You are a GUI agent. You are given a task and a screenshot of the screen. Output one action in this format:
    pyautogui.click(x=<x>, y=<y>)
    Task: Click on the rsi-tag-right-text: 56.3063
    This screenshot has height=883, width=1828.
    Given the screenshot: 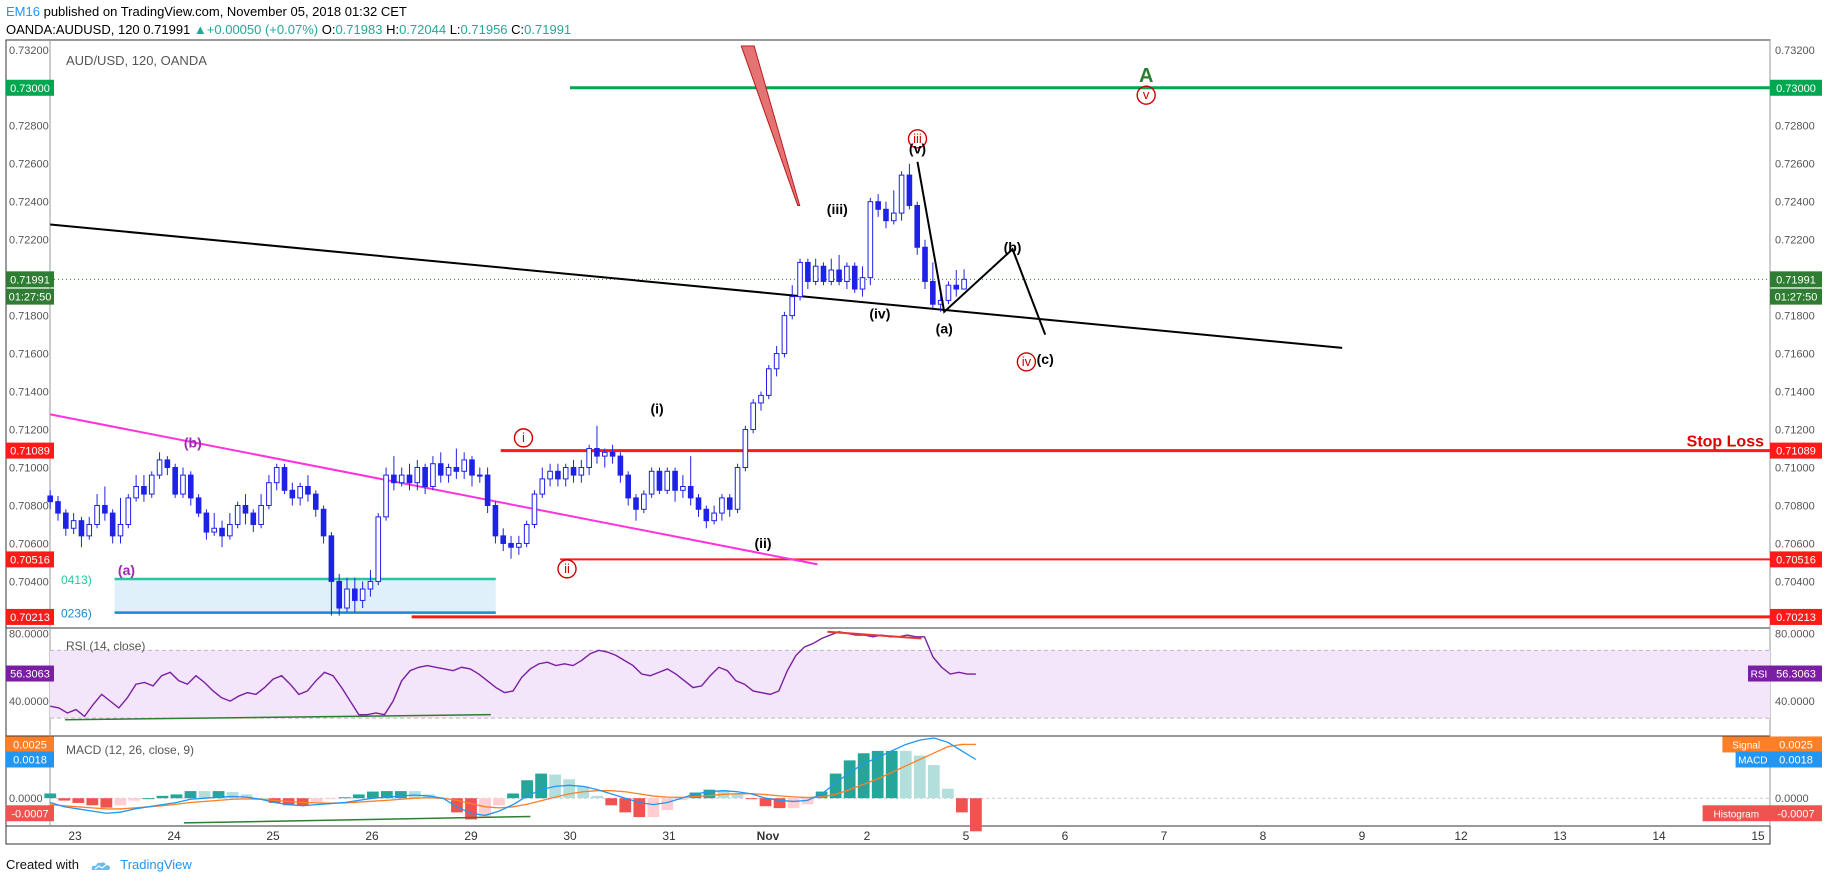 What is the action you would take?
    pyautogui.click(x=1796, y=675)
    